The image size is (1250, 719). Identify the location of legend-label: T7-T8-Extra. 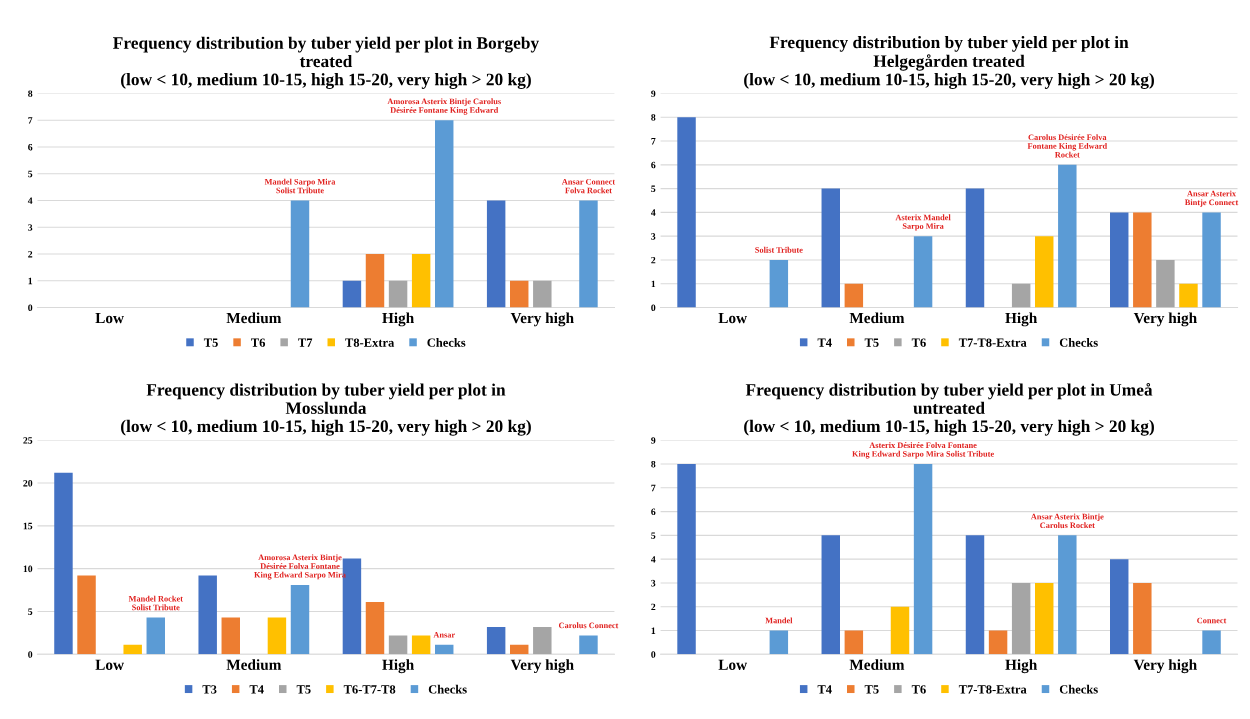
(992, 689).